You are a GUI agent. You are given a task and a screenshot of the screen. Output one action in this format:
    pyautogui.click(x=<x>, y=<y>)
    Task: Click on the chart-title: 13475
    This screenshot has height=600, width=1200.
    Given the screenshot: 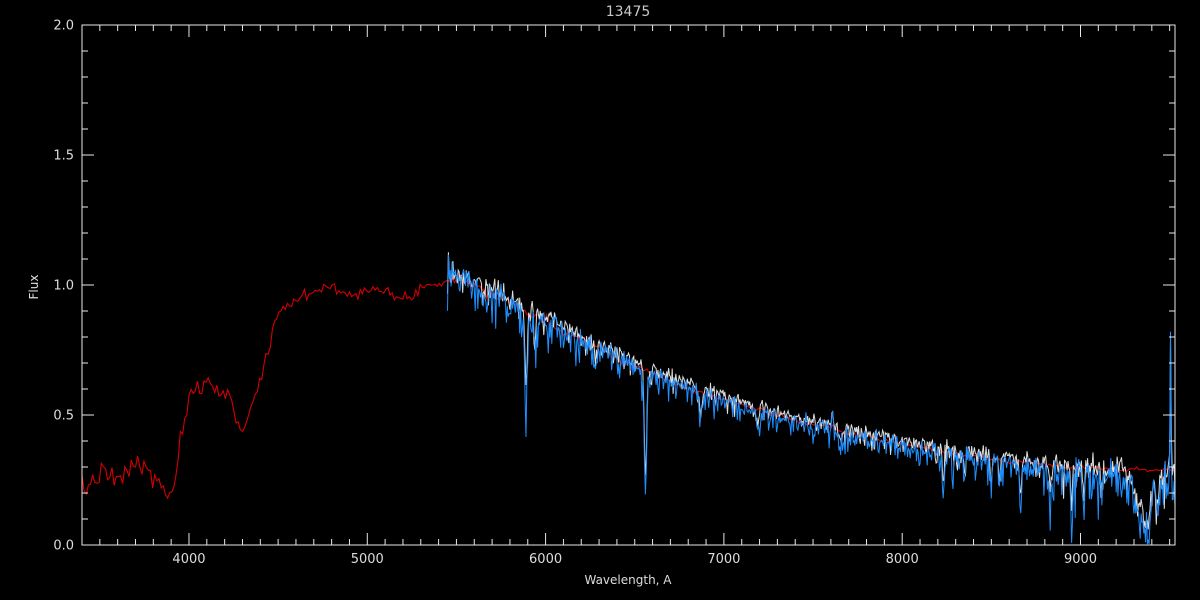 What is the action you would take?
    pyautogui.click(x=628, y=12)
    